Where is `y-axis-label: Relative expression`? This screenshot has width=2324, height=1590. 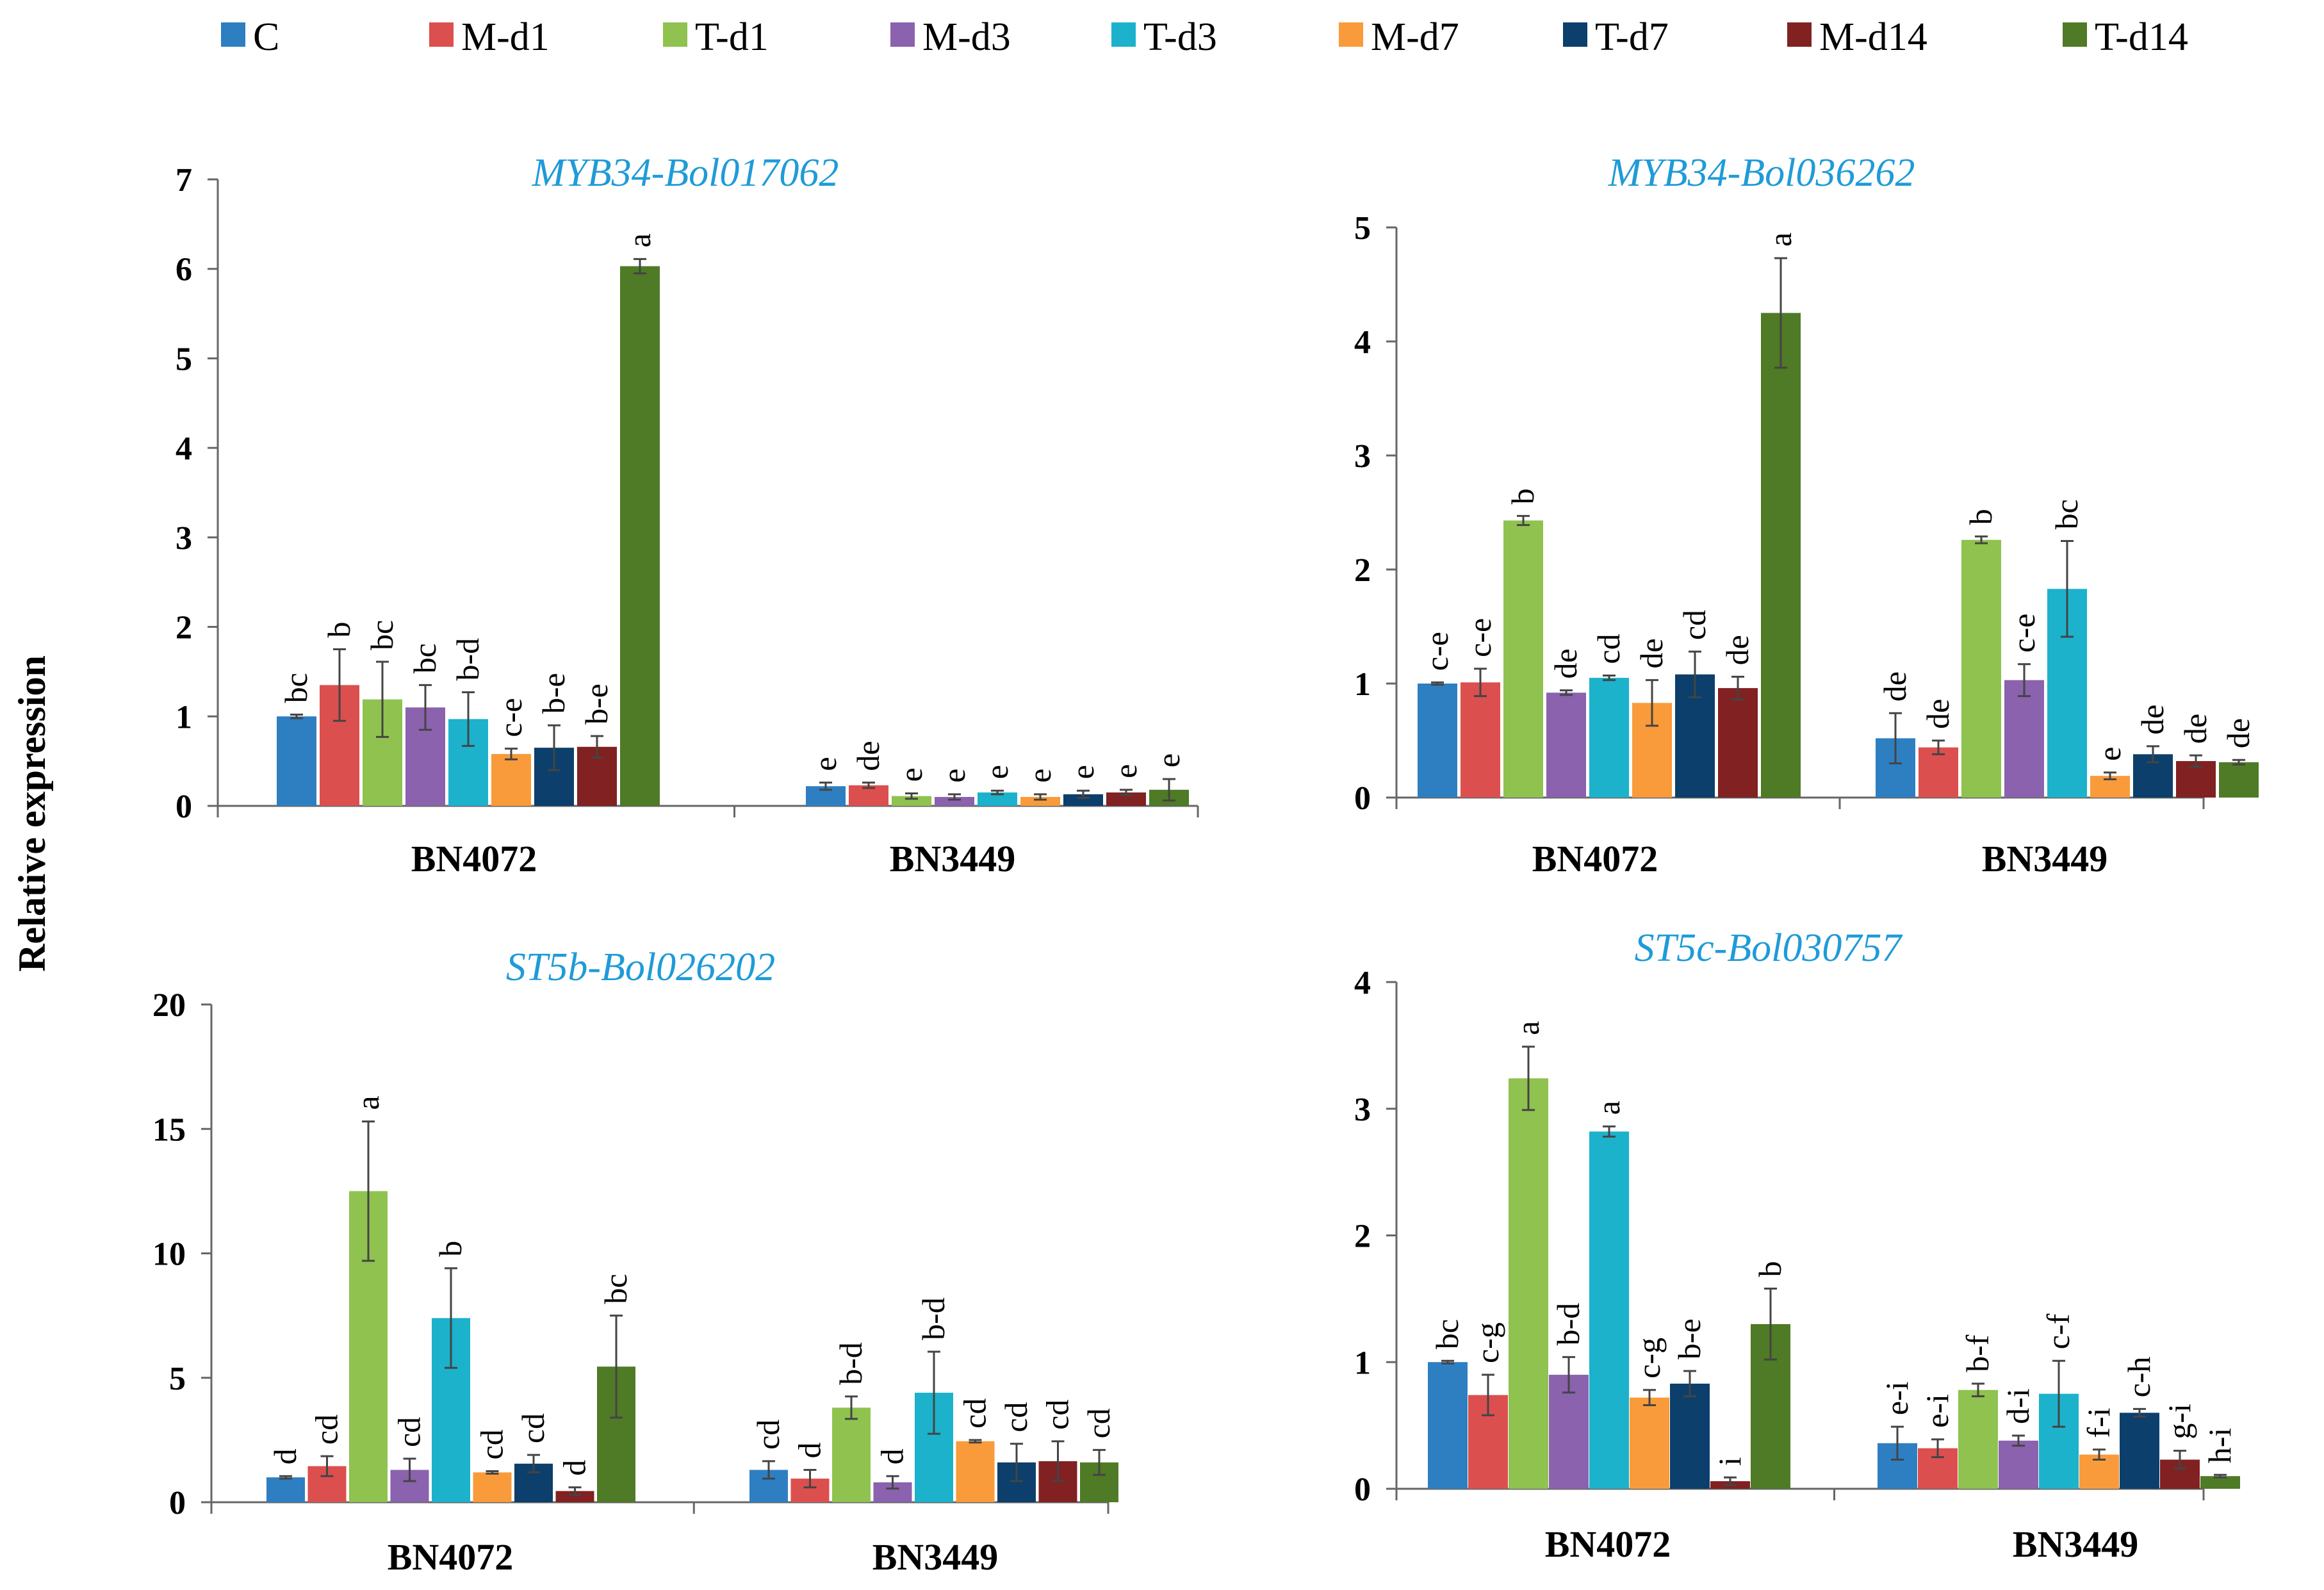
y-axis-label: Relative expression is located at coordinates (32, 814).